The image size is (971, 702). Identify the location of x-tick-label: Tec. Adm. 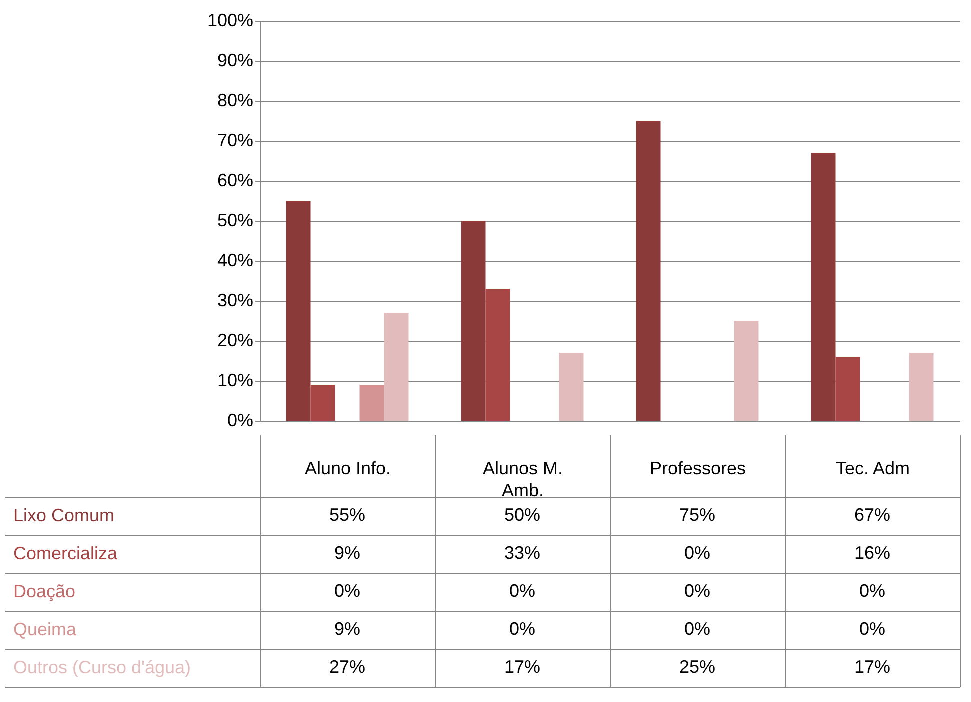
(873, 468).